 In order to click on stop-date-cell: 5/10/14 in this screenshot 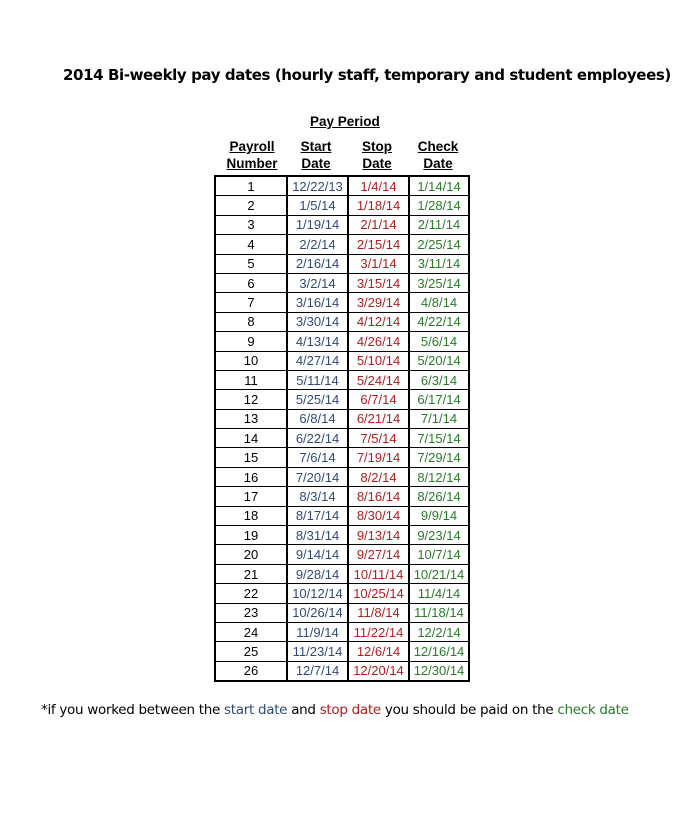, I will do `click(379, 361)`.